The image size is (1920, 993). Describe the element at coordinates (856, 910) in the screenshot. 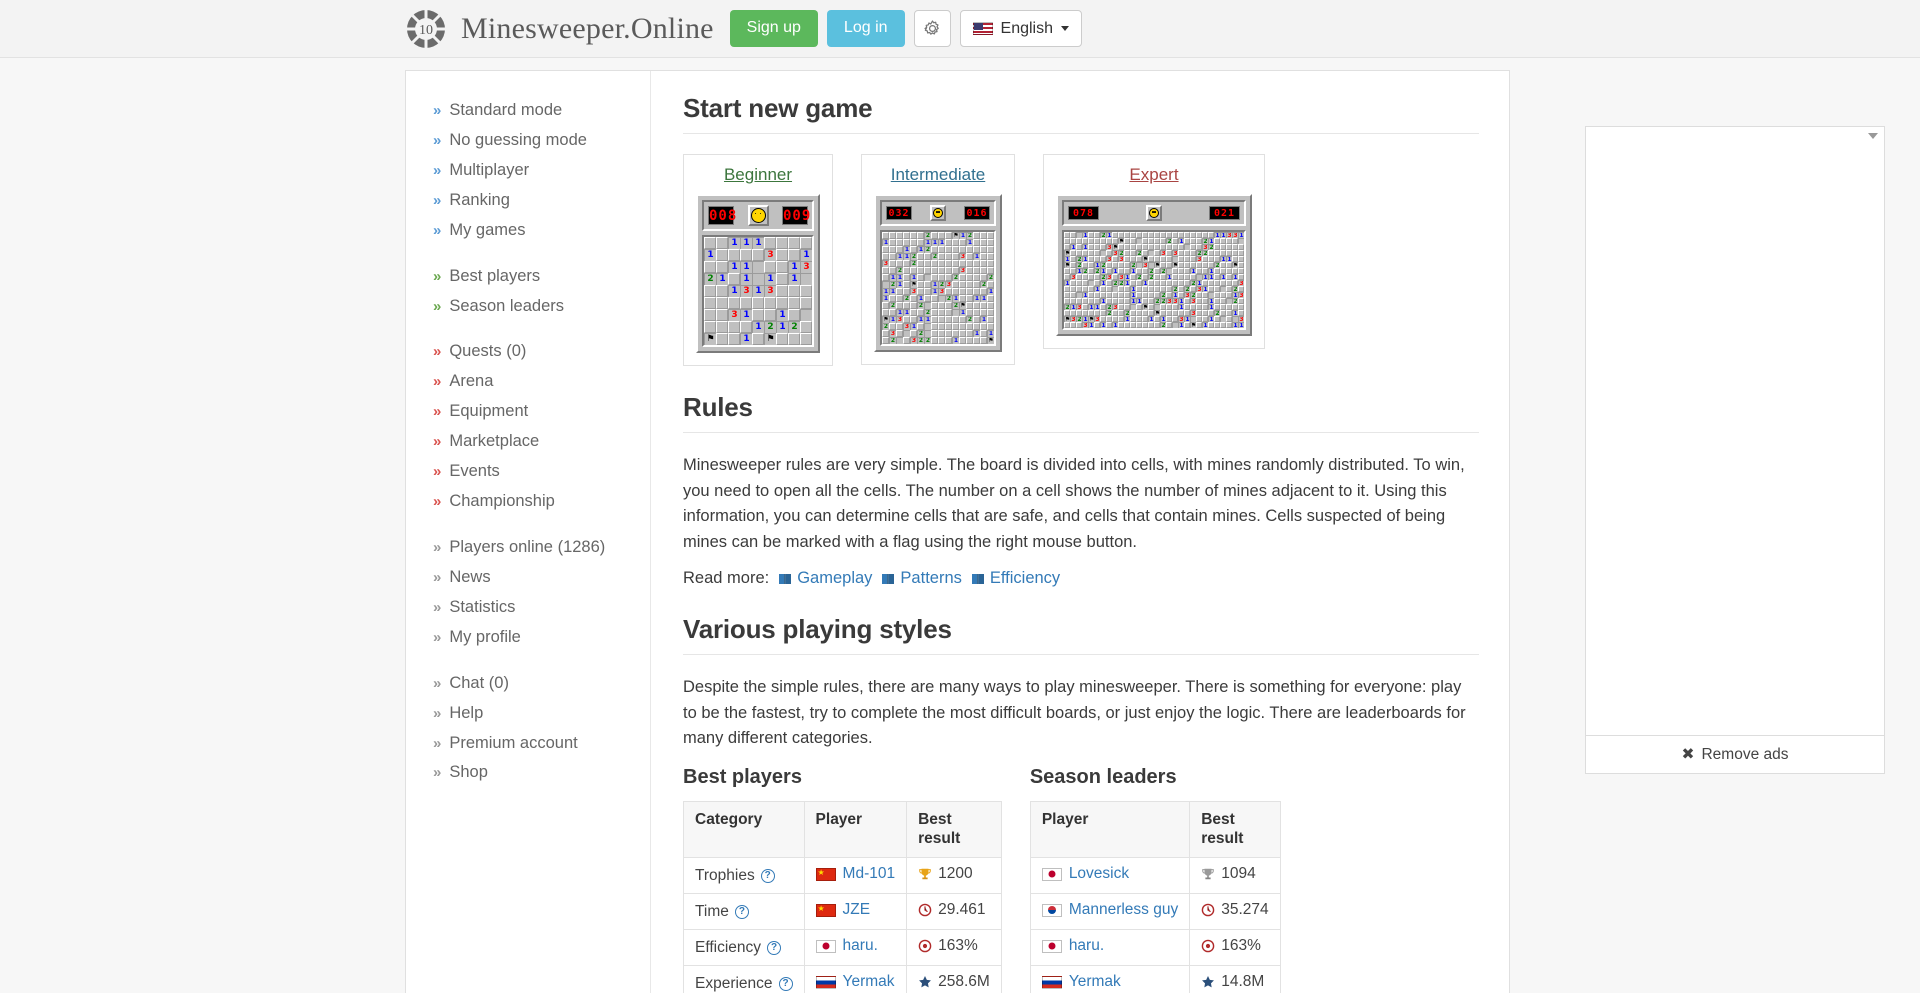

I see `player-link: JZE` at that location.